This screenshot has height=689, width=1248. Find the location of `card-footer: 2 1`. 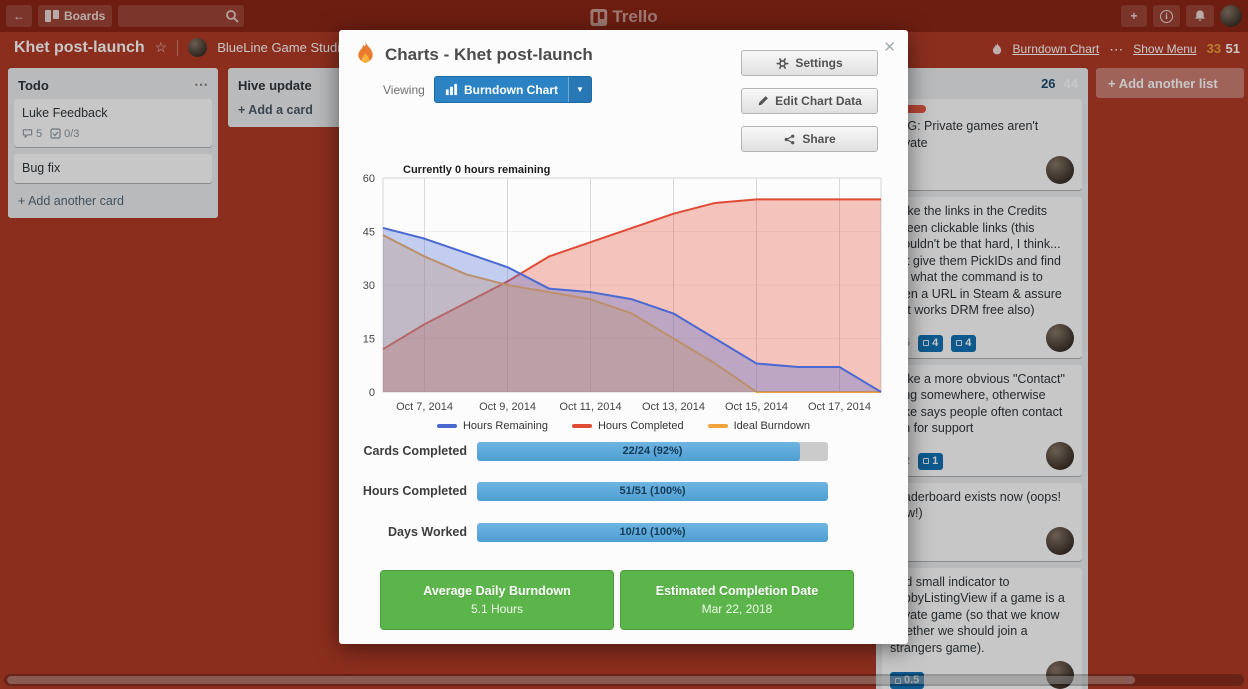

card-footer: 2 1 is located at coordinates (982, 455).